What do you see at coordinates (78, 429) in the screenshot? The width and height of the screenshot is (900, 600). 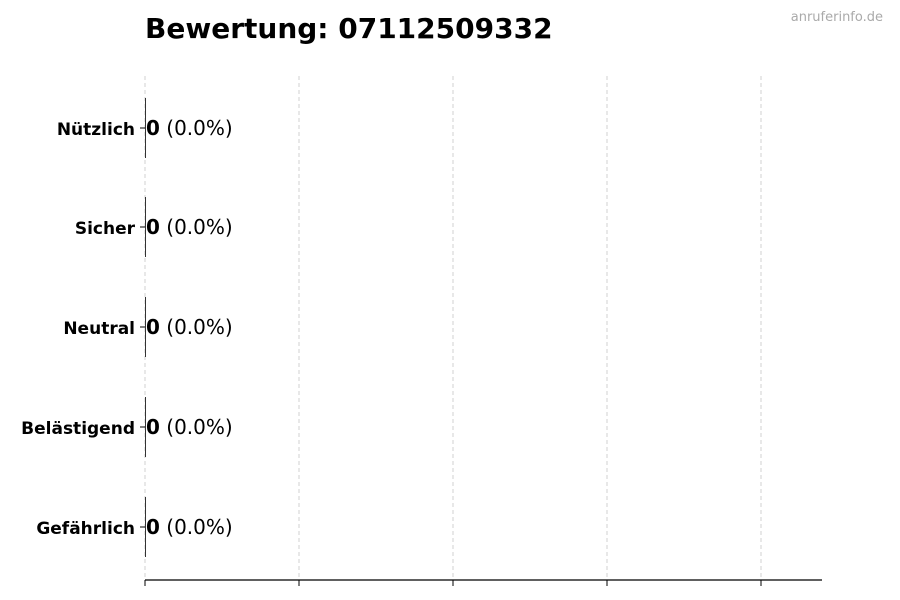 I see `category-label: Belästigend` at bounding box center [78, 429].